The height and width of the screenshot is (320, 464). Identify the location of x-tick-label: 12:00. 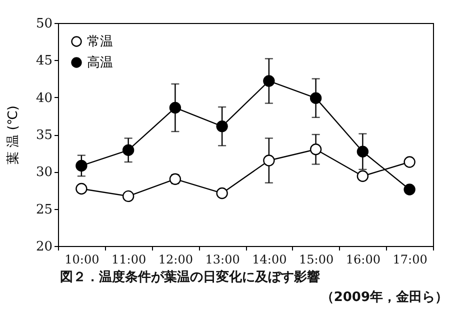
(175, 259).